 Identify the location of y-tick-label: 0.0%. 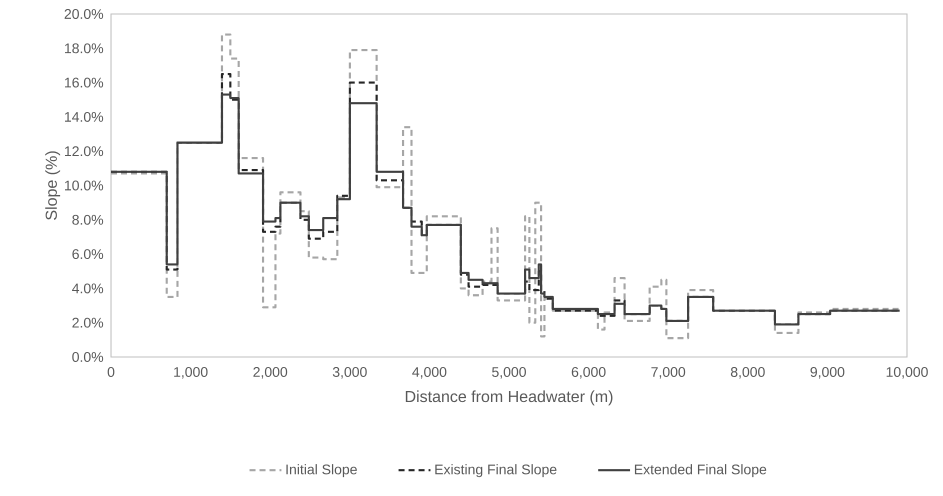
(88, 357).